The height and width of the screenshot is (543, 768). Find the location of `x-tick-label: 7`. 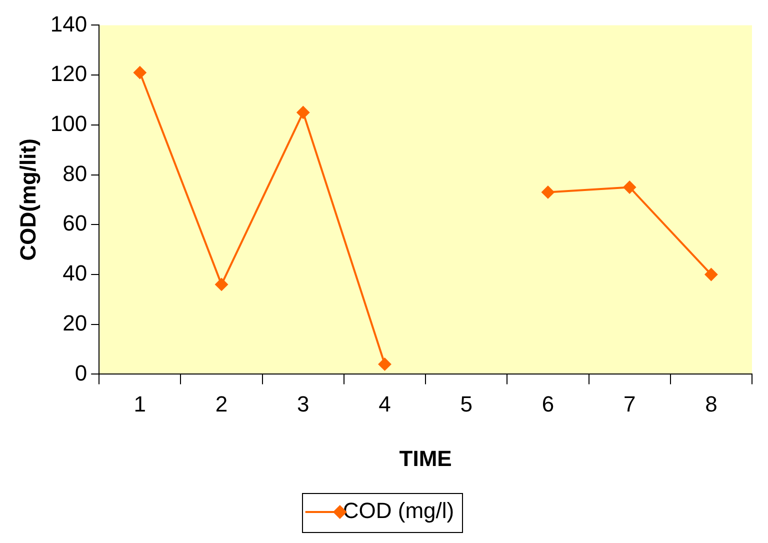

x-tick-label: 7 is located at coordinates (629, 403).